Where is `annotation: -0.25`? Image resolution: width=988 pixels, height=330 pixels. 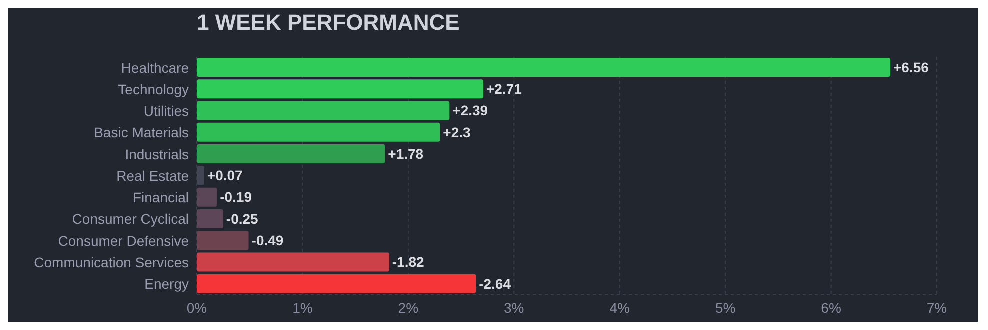
annotation: -0.25 is located at coordinates (242, 218).